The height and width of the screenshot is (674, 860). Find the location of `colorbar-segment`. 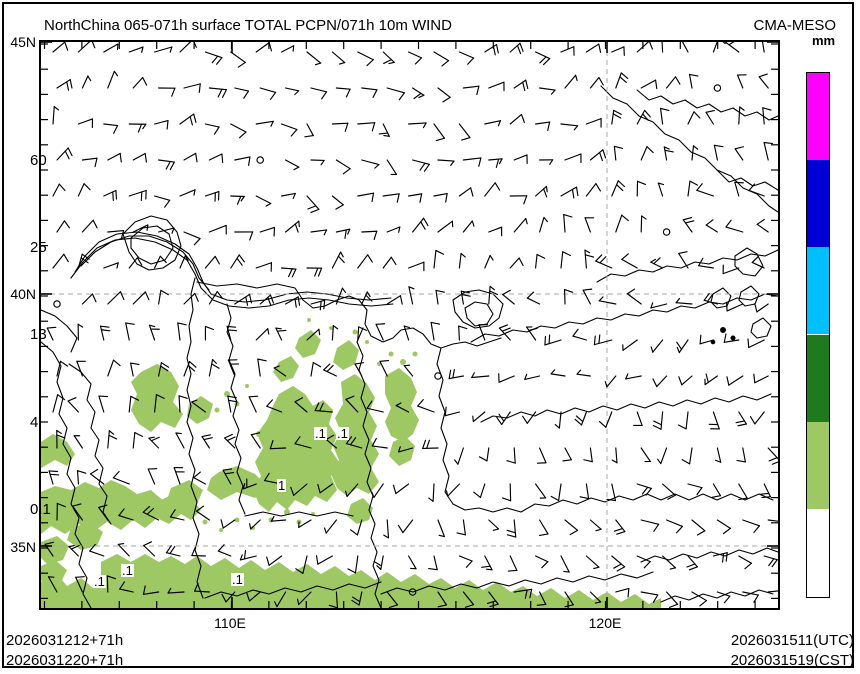

colorbar-segment is located at coordinates (818, 204).